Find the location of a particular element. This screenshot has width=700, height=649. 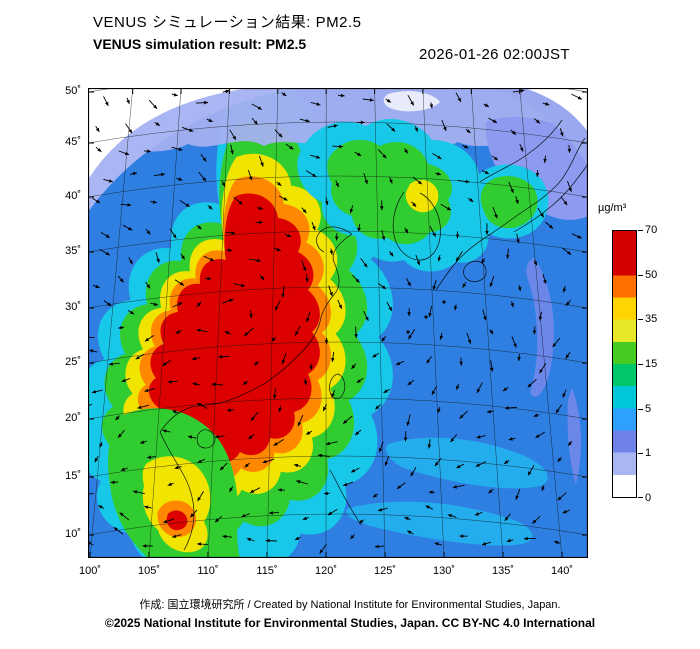

coast-vietnam is located at coordinates (177, 491).